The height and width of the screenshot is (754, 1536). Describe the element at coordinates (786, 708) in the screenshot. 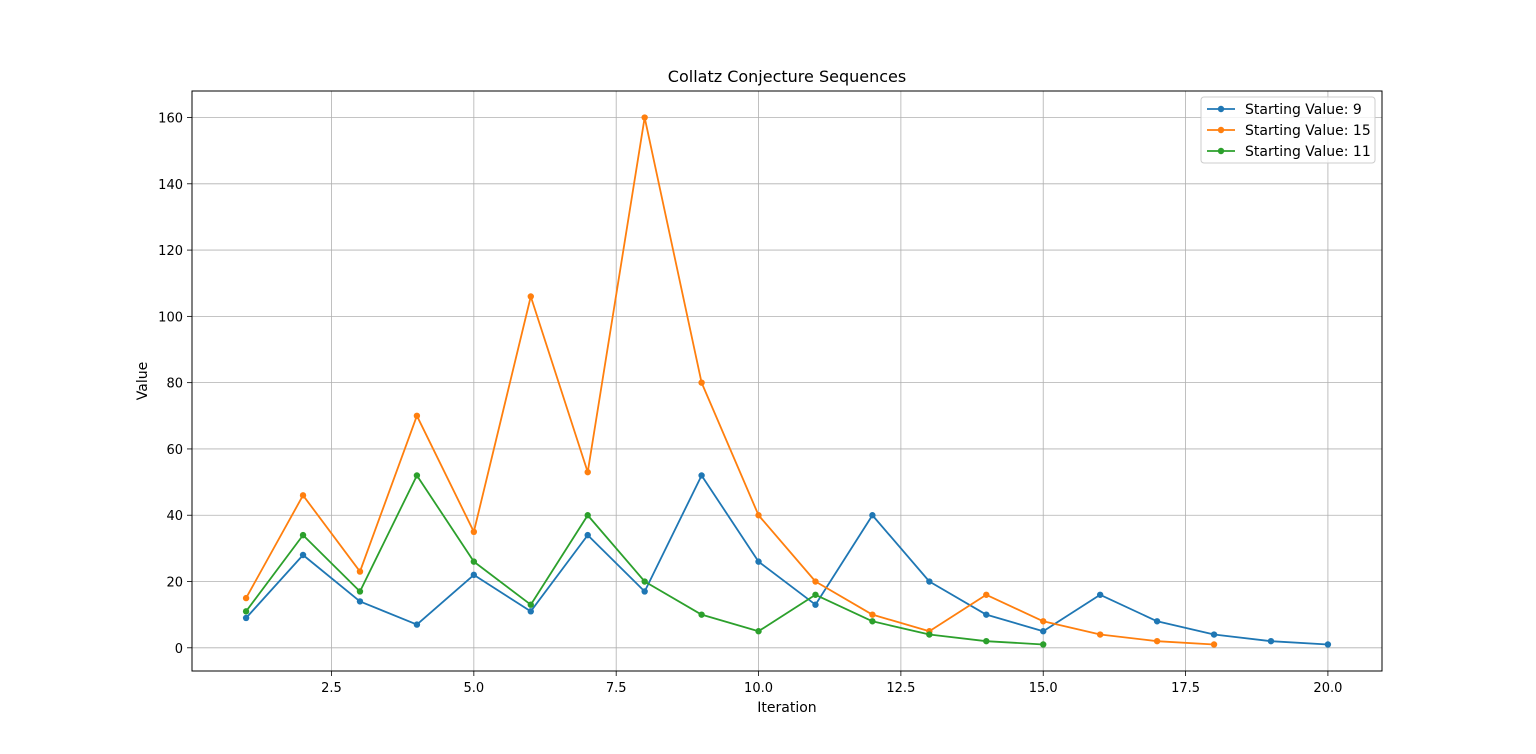

I see `x-axis-label: Iteration` at that location.